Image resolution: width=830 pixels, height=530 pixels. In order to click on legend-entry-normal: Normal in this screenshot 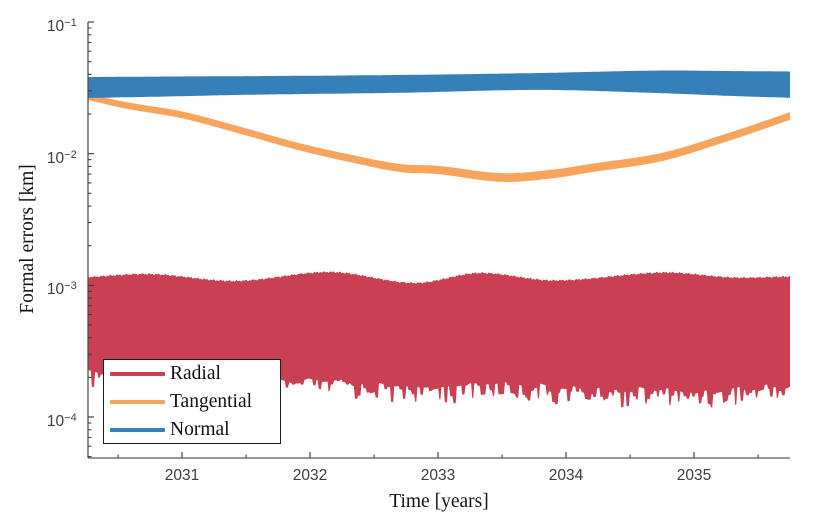, I will do `click(192, 430)`.